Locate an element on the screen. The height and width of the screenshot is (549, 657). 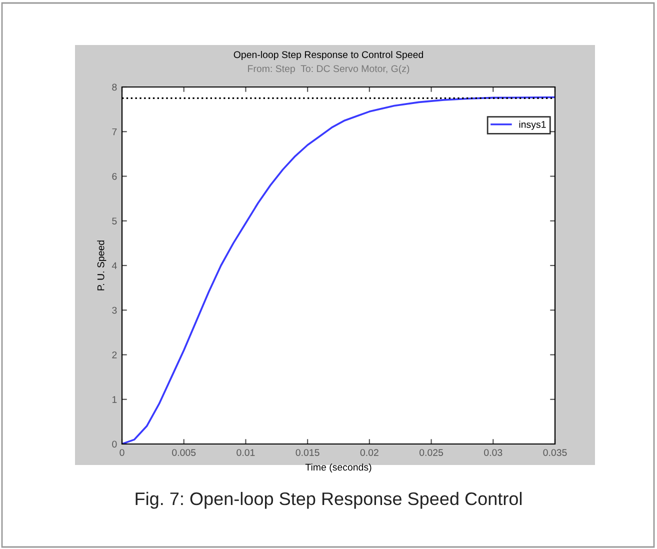
y-tick-label: 4 is located at coordinates (114, 266).